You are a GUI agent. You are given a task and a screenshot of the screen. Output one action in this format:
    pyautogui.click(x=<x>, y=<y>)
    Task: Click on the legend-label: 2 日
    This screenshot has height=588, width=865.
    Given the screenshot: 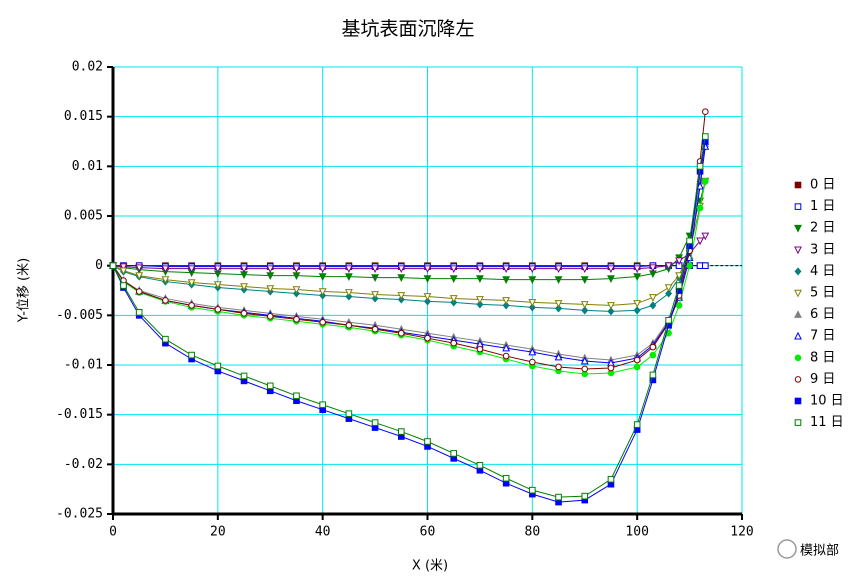 What is the action you would take?
    pyautogui.click(x=822, y=228)
    